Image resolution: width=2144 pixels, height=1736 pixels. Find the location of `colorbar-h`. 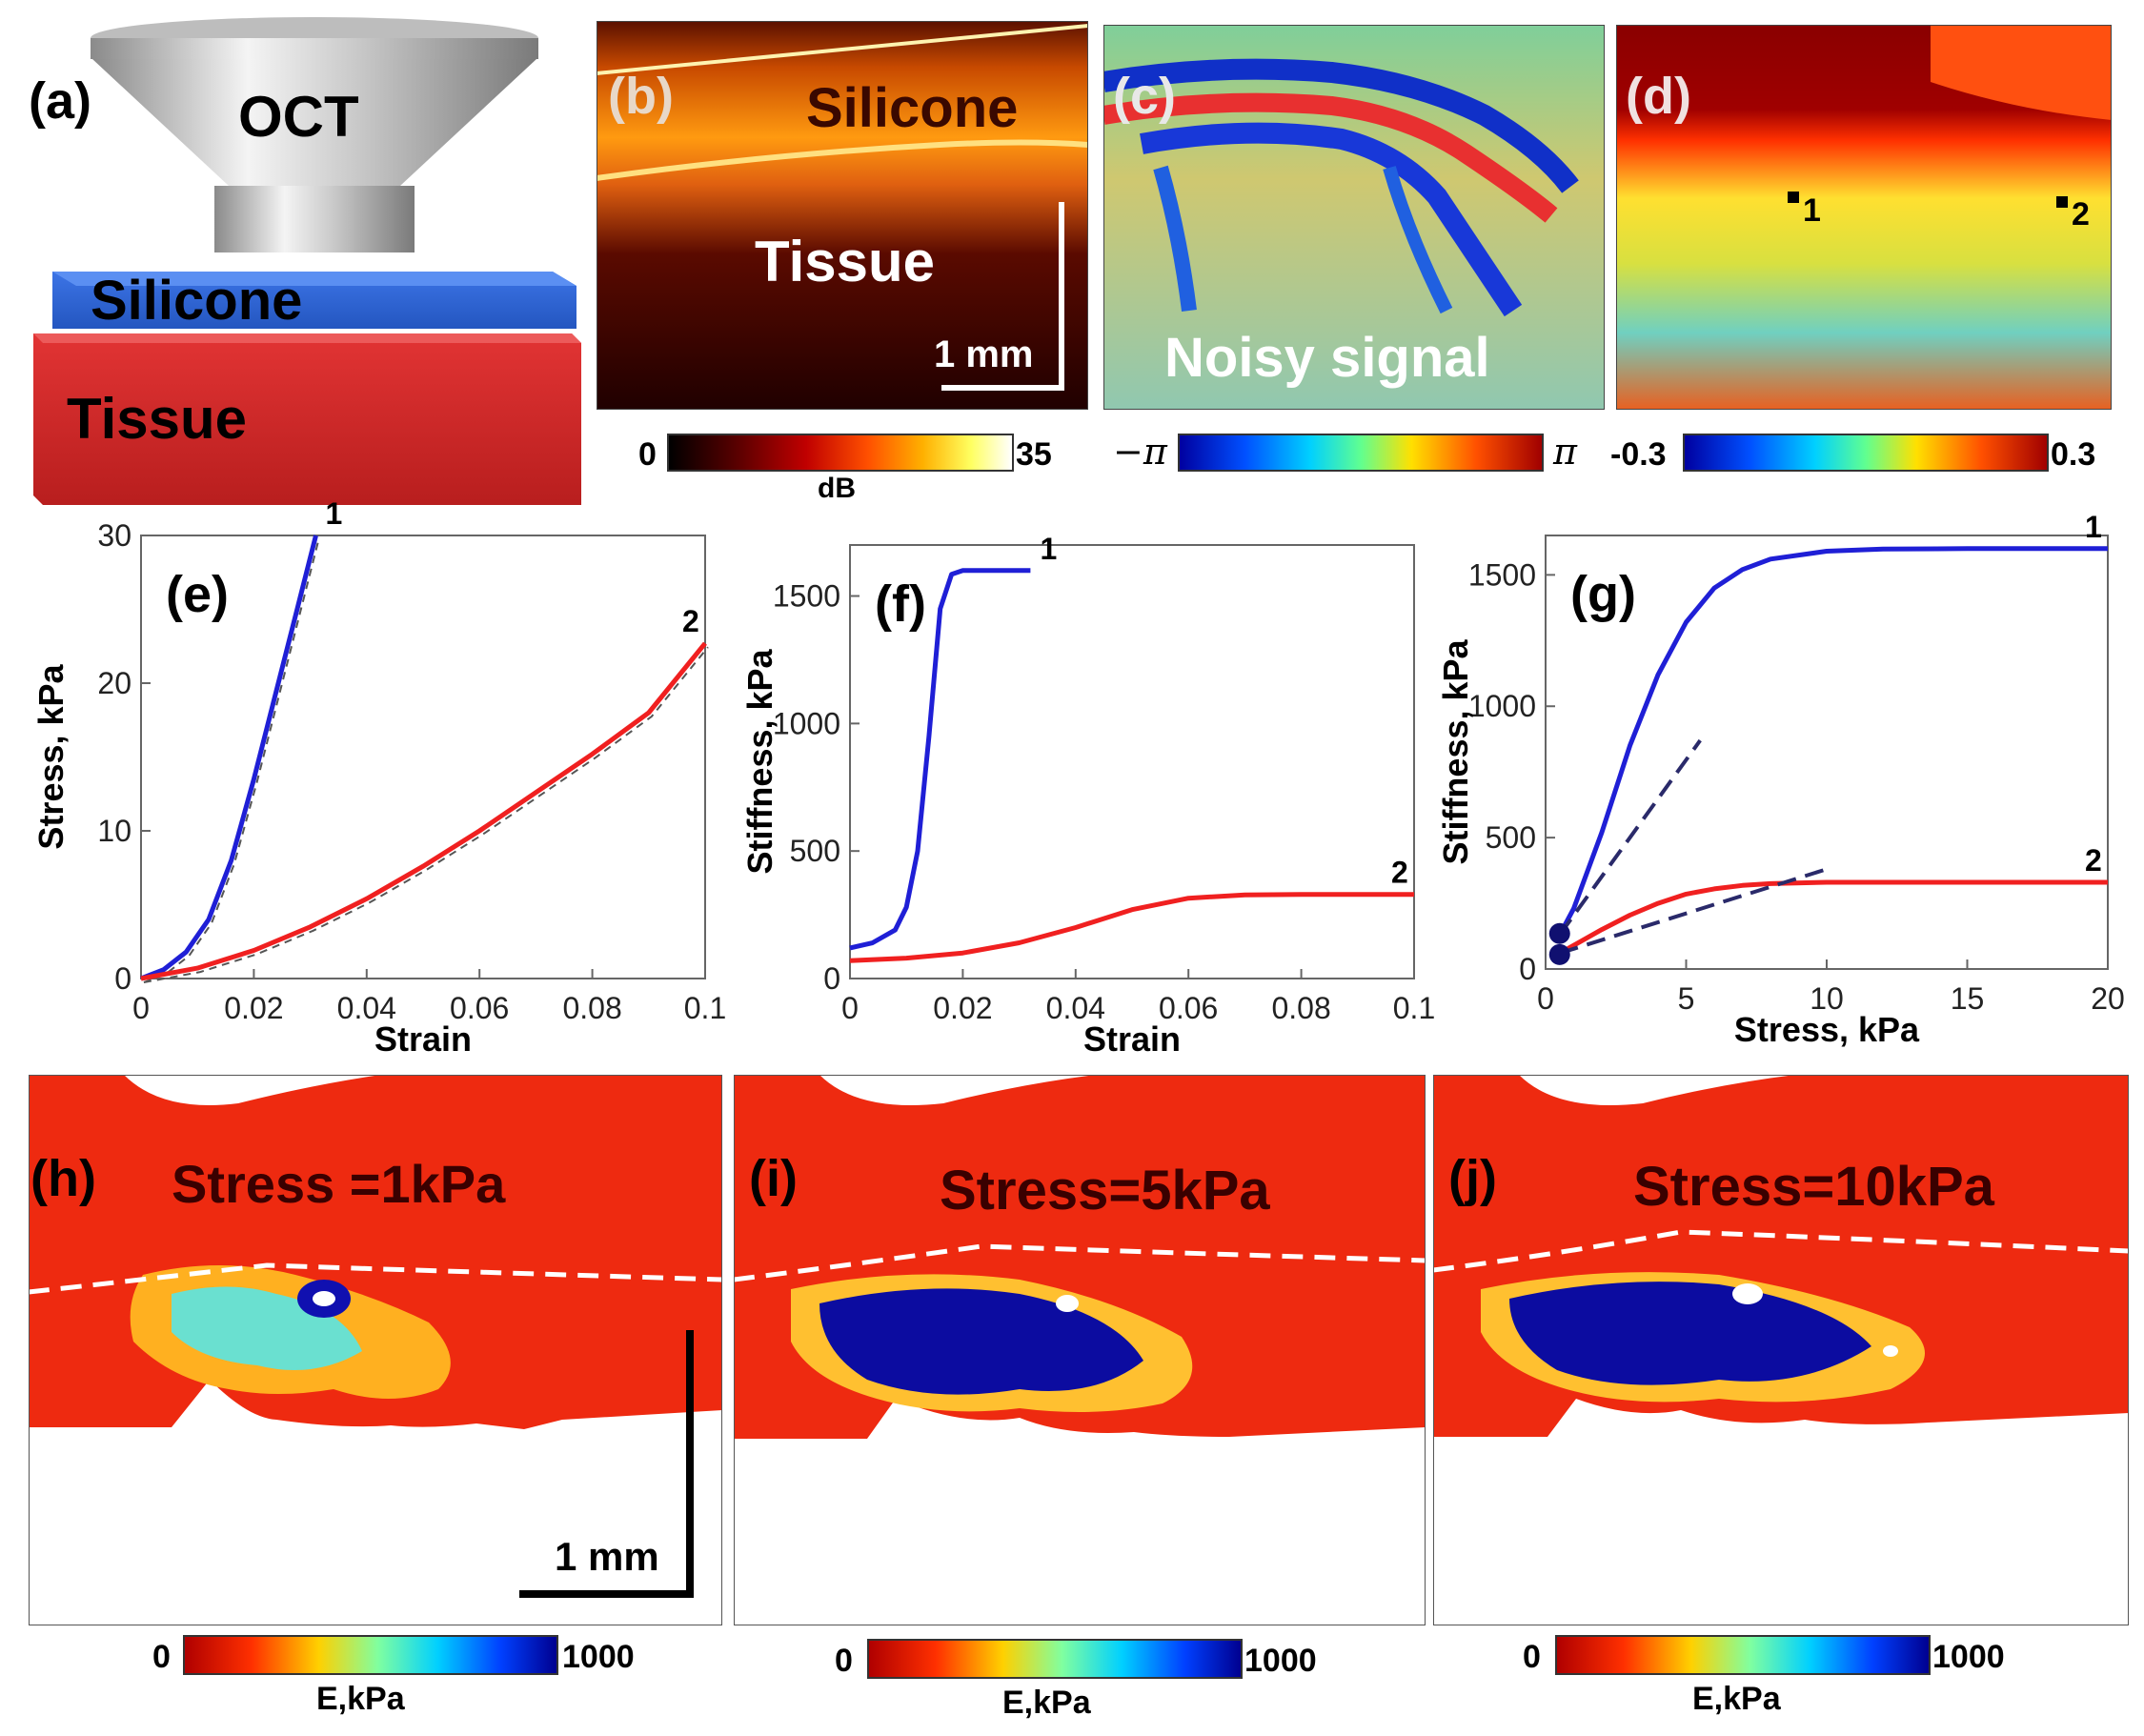

colorbar-h is located at coordinates (370, 1655).